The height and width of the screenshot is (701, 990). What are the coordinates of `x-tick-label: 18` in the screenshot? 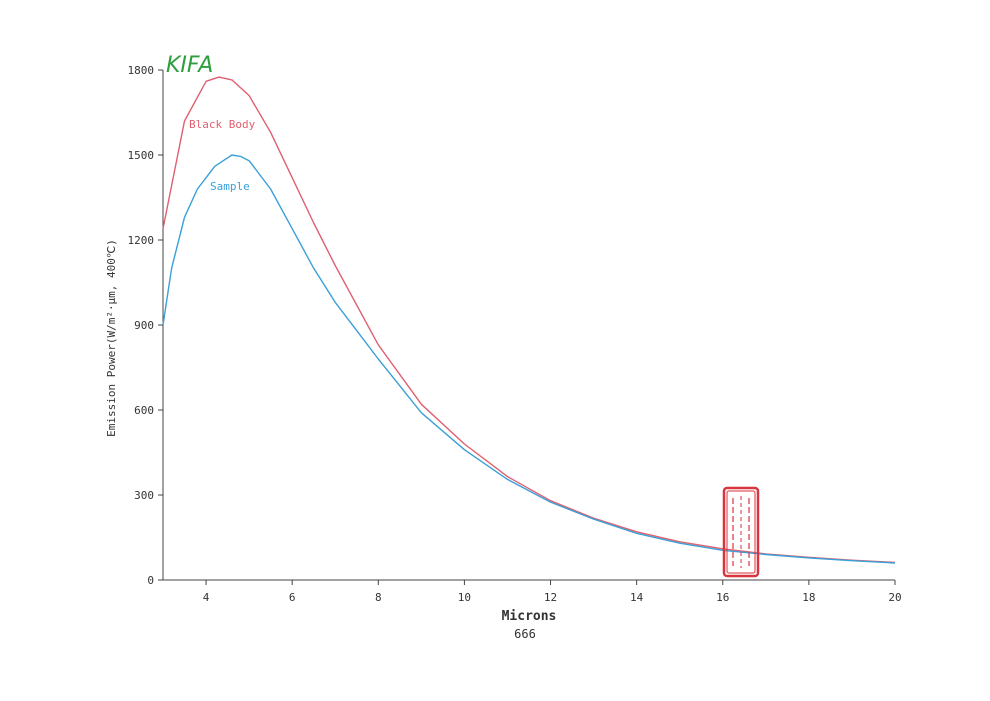 It's located at (808, 597).